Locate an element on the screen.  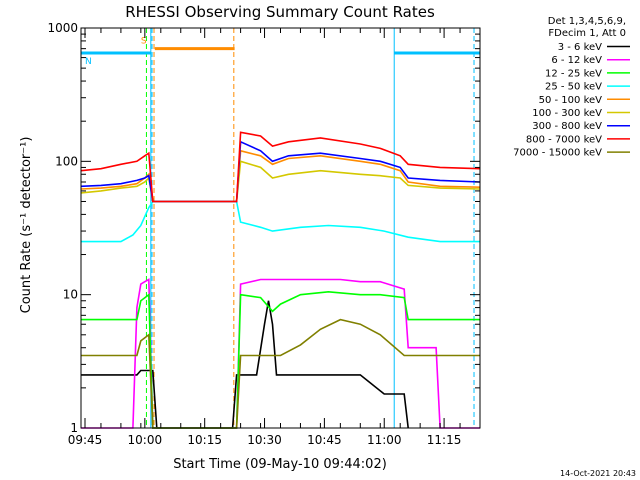
interval-label-1: N is located at coordinates (88, 62).